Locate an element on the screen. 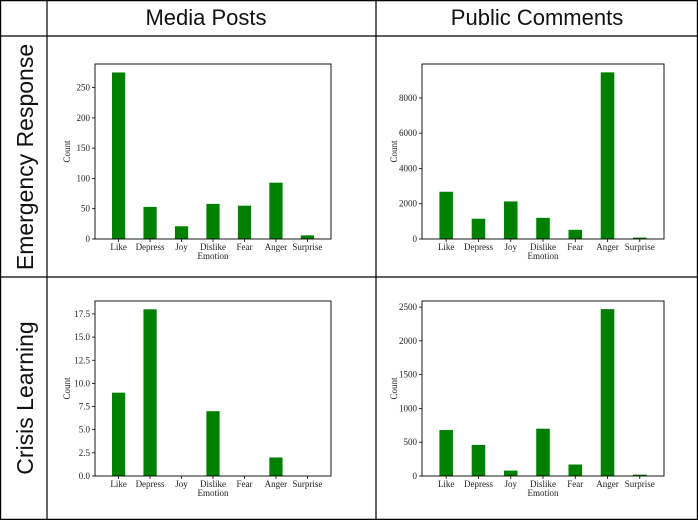  y-tick-label: 5.0 is located at coordinates (85, 430).